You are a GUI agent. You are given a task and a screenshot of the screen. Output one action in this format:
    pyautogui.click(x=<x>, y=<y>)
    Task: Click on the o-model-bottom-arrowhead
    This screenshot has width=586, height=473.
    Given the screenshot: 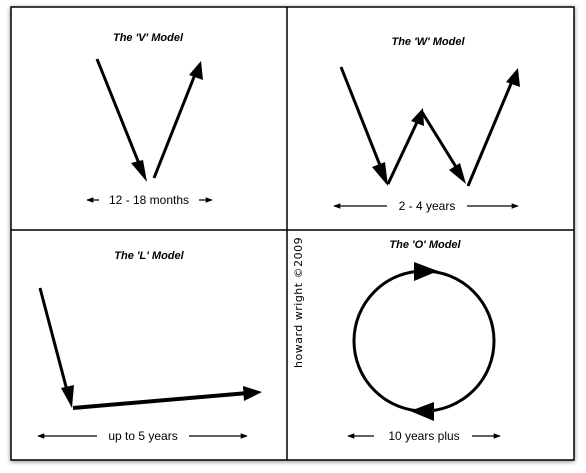 What is the action you would take?
    pyautogui.click(x=422, y=411)
    